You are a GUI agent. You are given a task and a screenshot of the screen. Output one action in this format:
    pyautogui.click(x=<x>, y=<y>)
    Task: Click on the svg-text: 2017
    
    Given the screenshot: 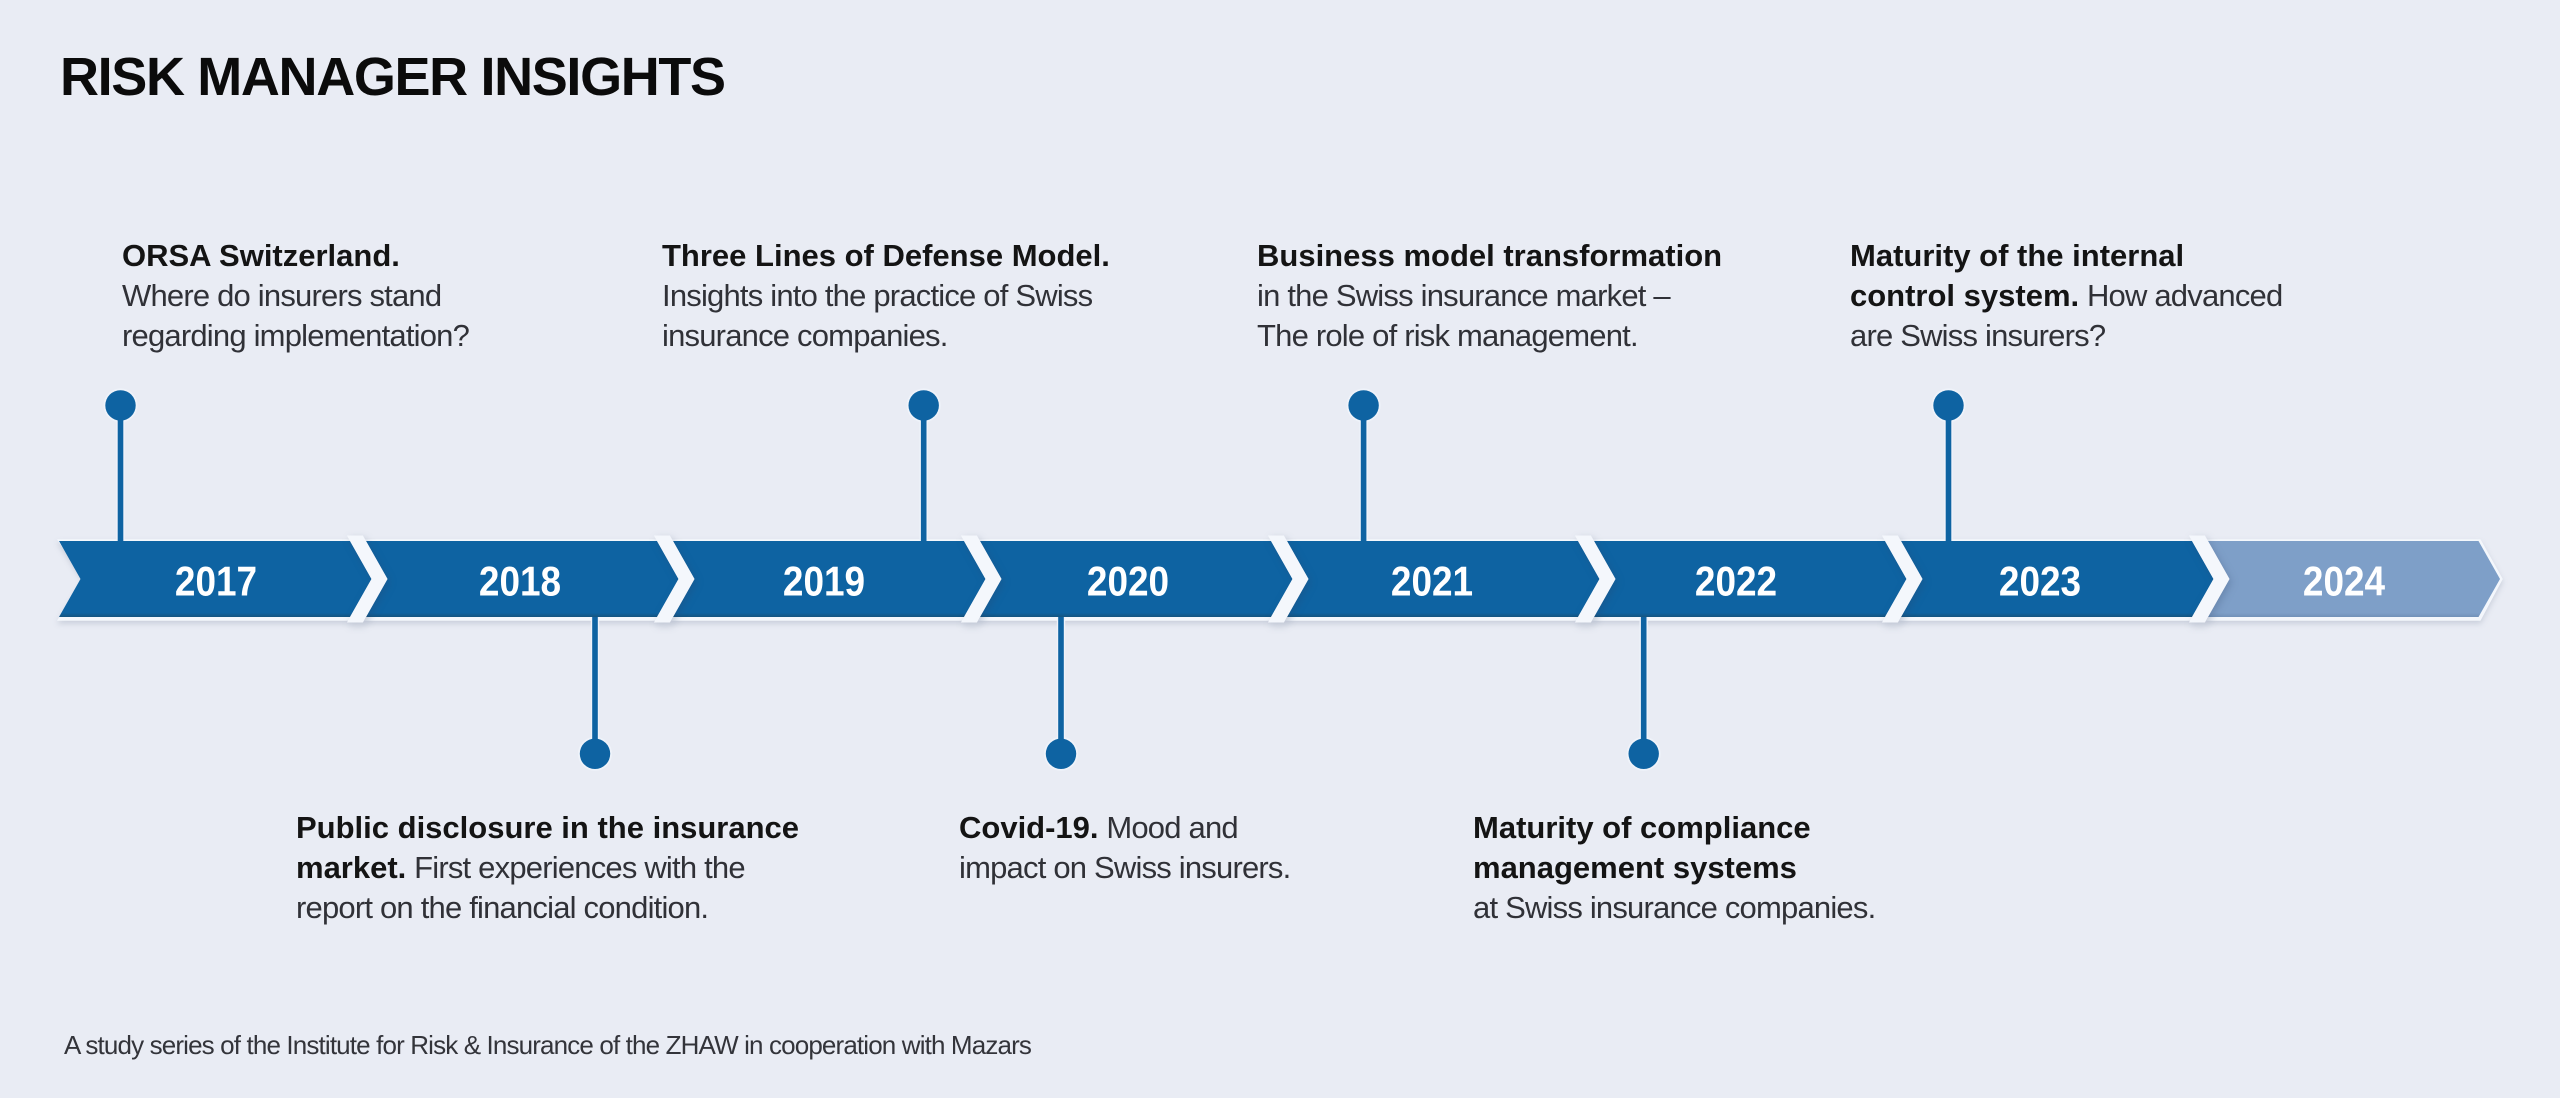 What is the action you would take?
    pyautogui.click(x=216, y=581)
    